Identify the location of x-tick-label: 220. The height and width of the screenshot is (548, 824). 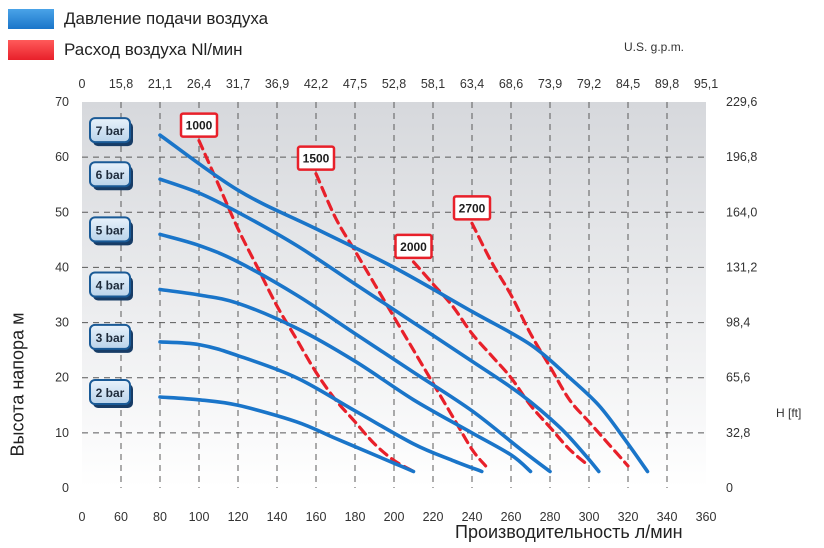
(433, 517).